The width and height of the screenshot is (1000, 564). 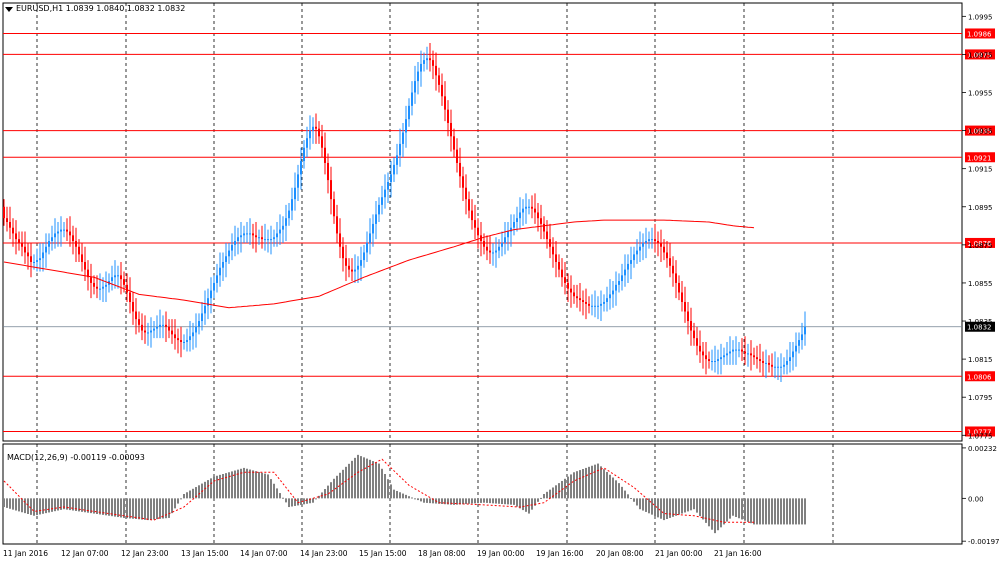 I want to click on level-label: 1.0935, so click(x=979, y=132).